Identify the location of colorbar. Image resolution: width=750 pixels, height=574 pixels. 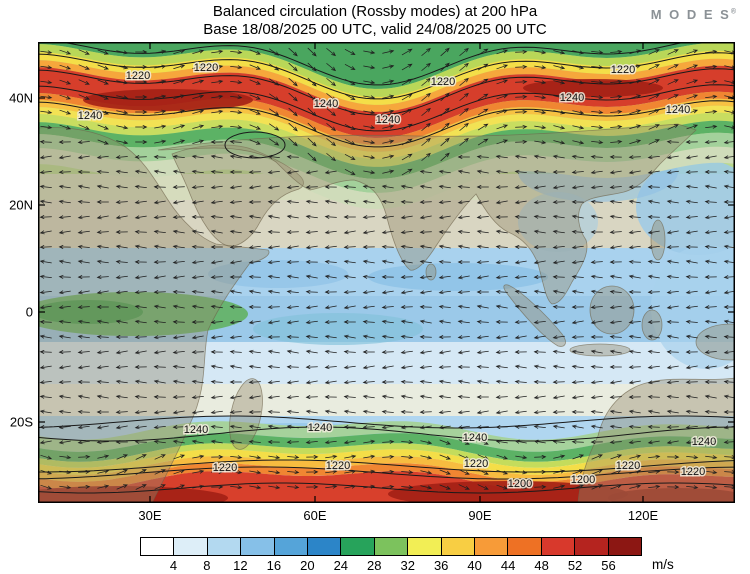
(391, 546).